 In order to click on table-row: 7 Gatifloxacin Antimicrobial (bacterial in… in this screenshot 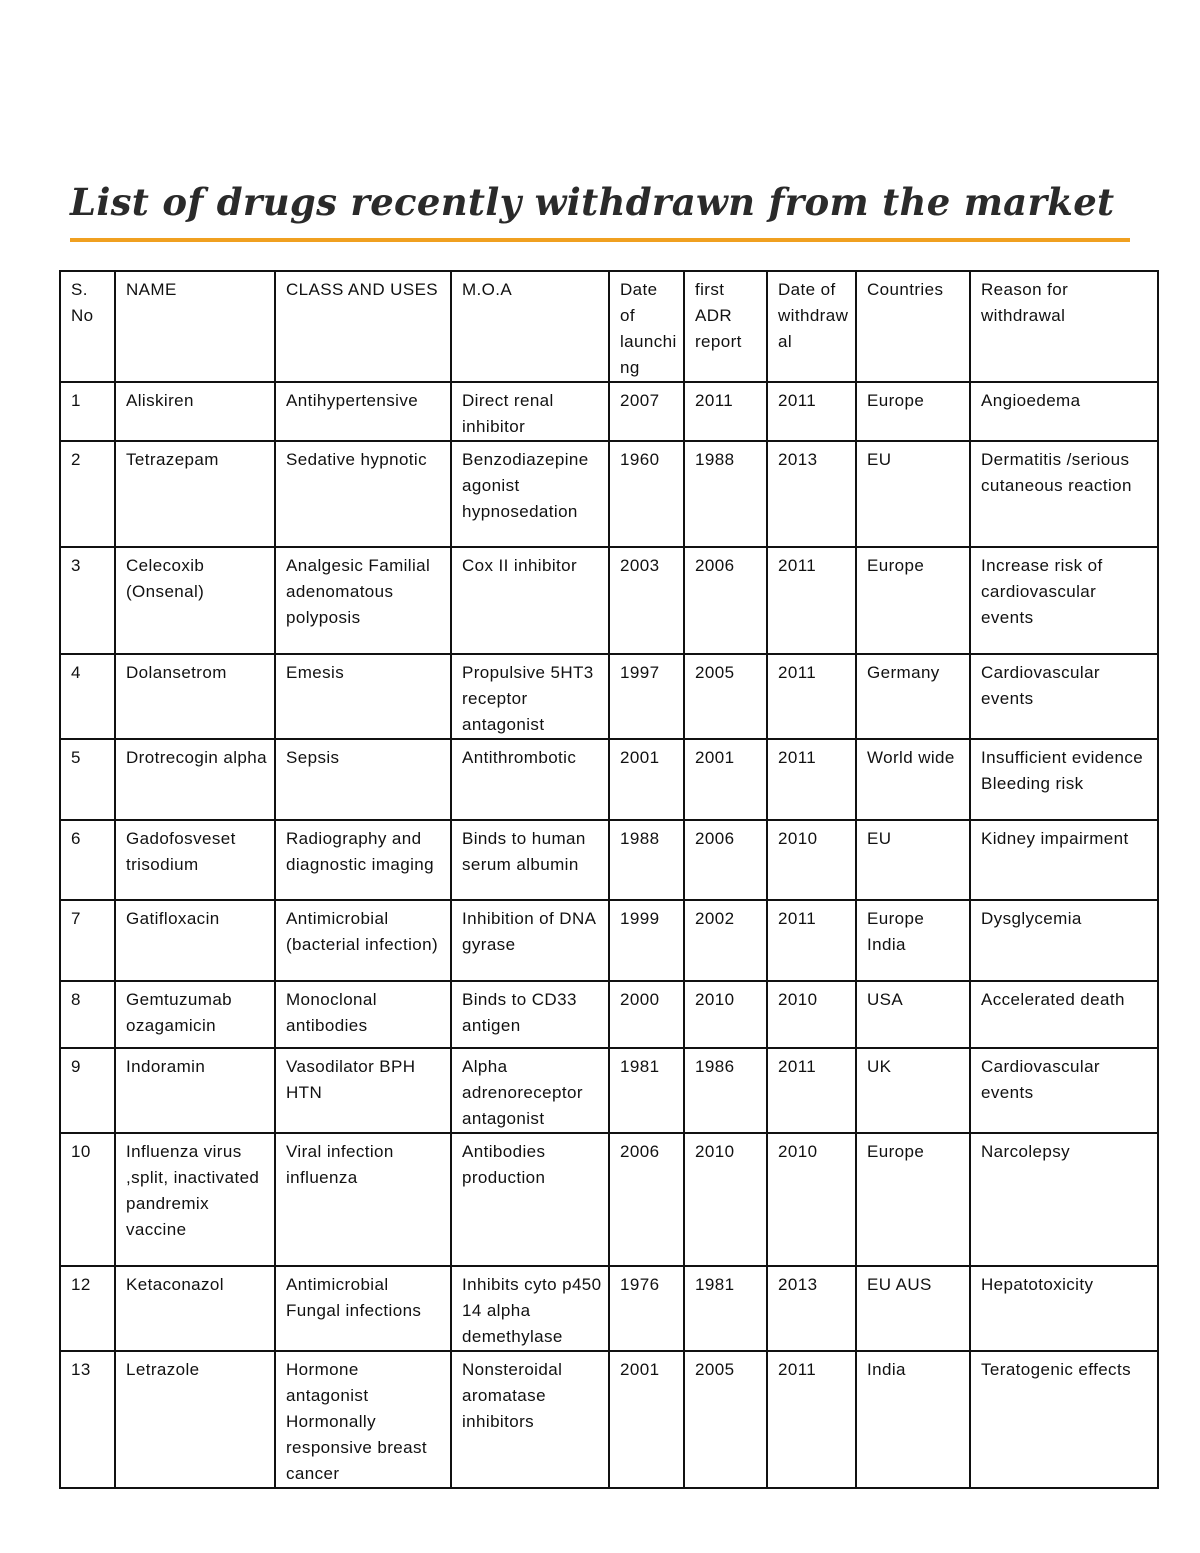, I will do `click(609, 940)`.